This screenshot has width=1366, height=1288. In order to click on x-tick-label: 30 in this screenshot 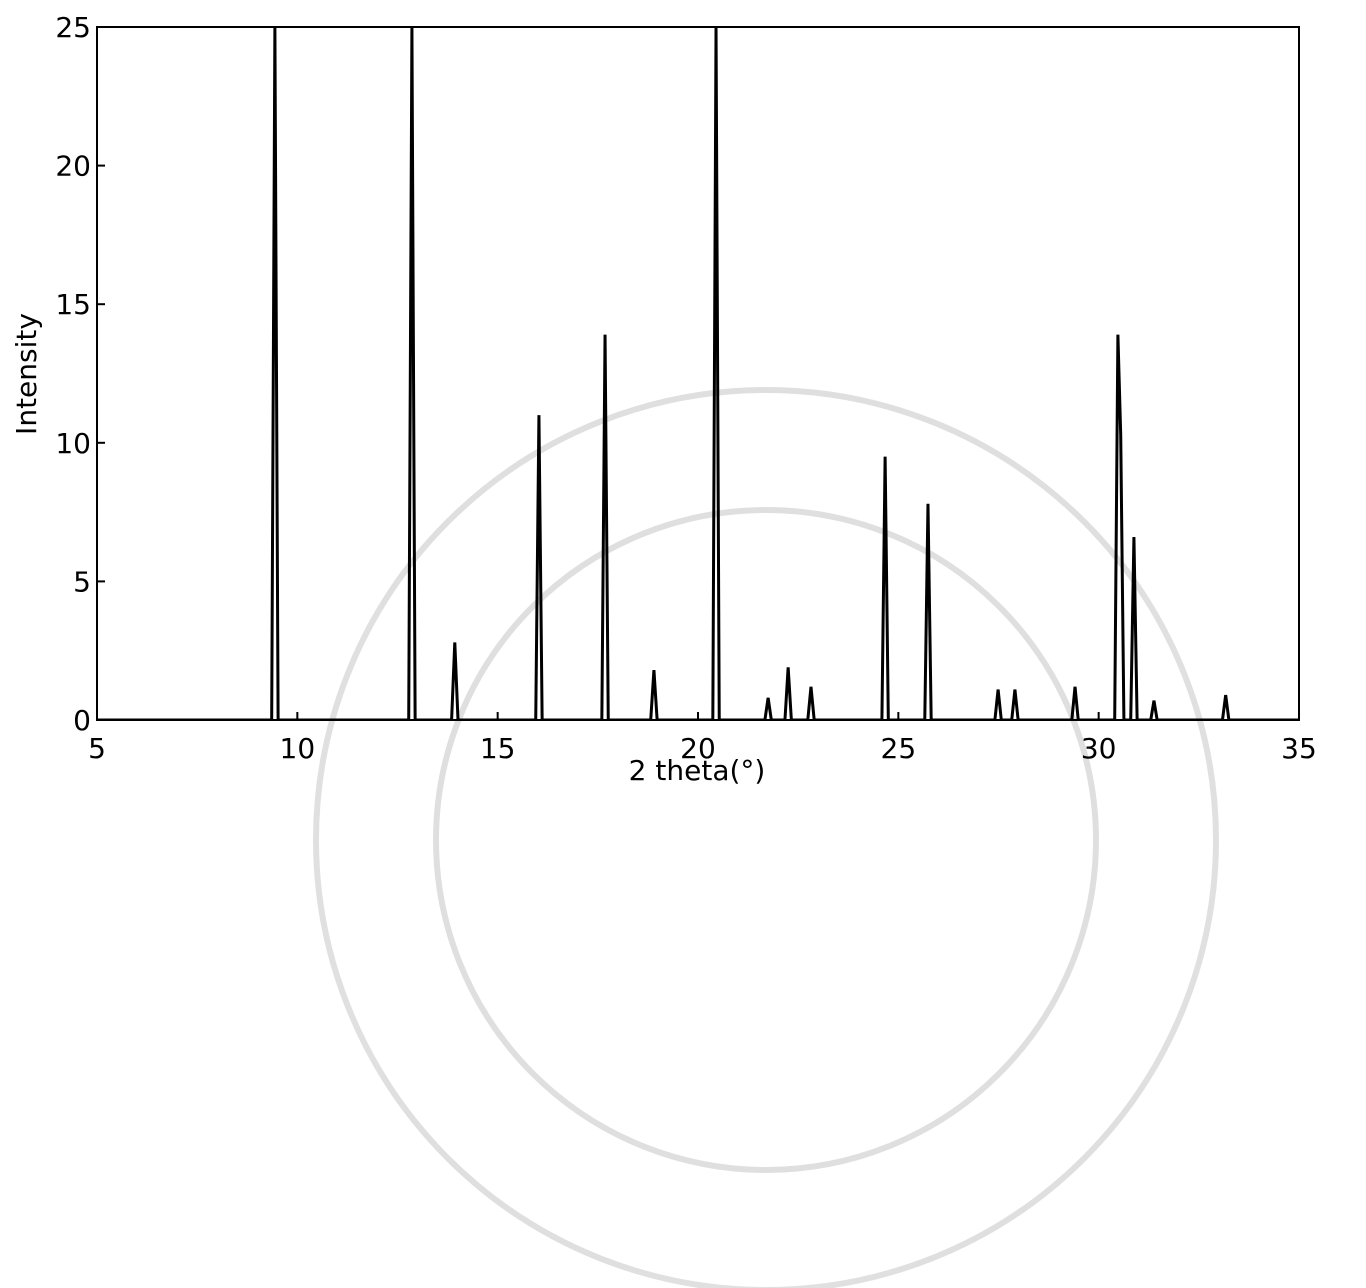, I will do `click(1099, 748)`.